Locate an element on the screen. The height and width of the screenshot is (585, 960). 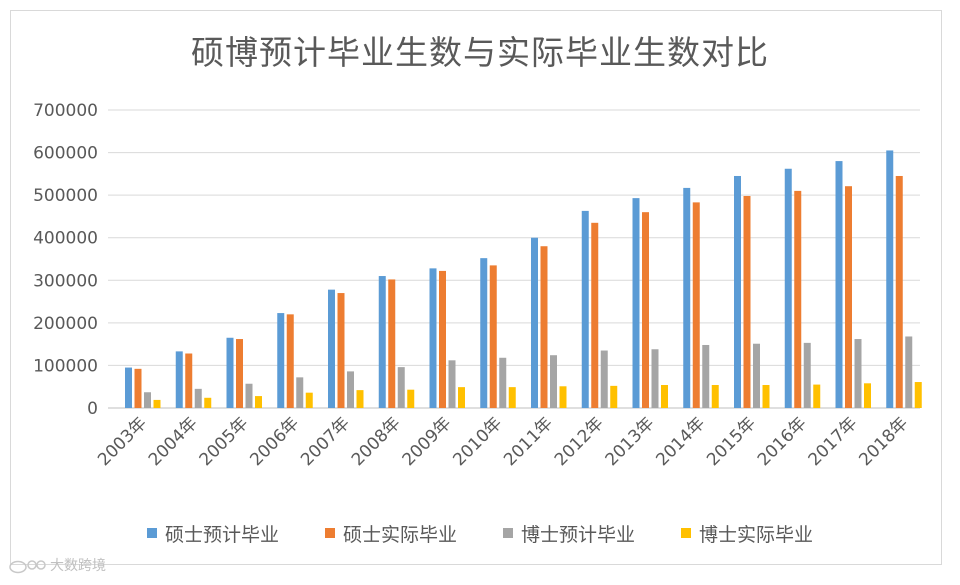
x-tick-label: 2012年 is located at coordinates (579, 441).